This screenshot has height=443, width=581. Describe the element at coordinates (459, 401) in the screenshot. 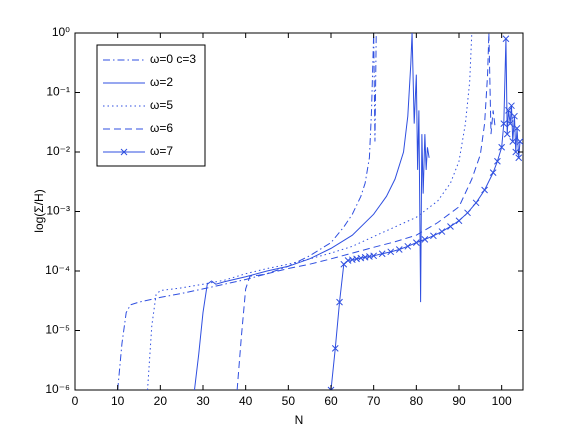

I see `x-tick-label: 90` at that location.